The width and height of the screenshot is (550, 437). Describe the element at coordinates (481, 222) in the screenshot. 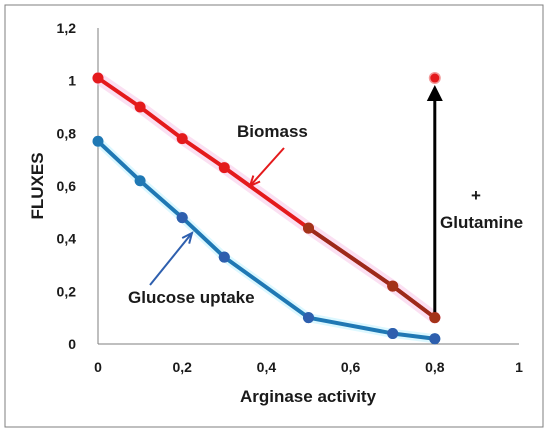

I see `glutamine-label: Glutamine` at that location.